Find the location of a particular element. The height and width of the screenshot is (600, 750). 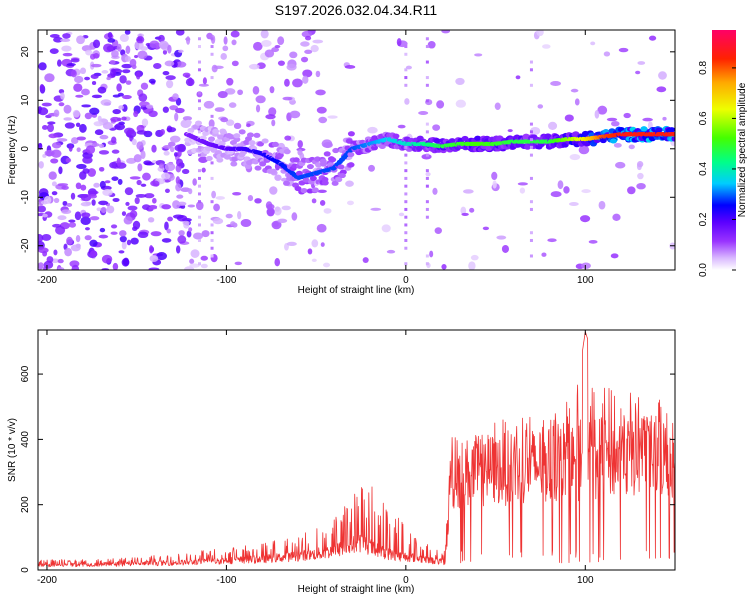

colorbar-tick-label: 0.0 is located at coordinates (703, 270).